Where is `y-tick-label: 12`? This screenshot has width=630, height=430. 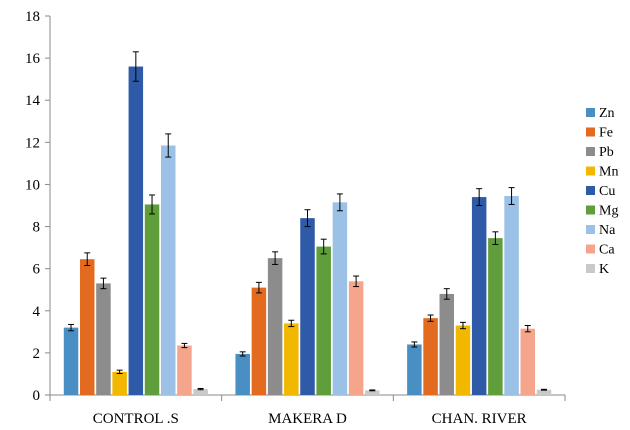
y-tick-label: 12 is located at coordinates (32, 143).